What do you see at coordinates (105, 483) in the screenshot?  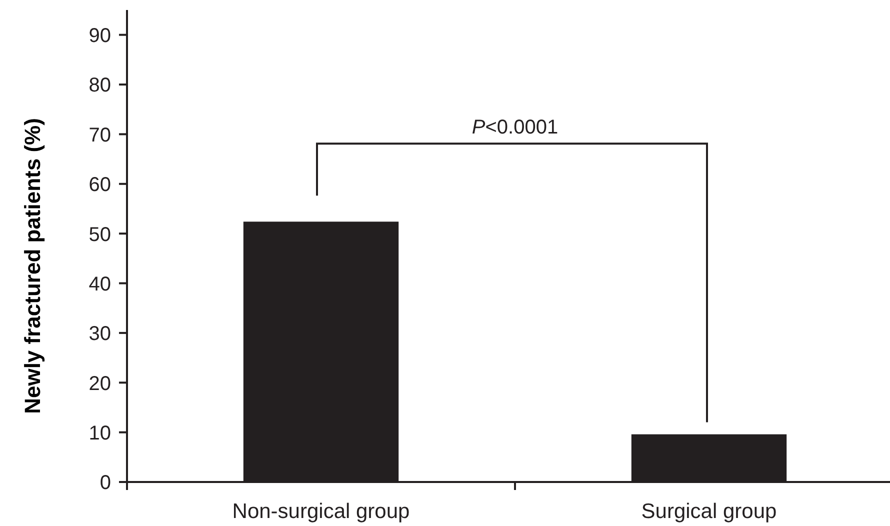 I see `y-tick-label: 0` at bounding box center [105, 483].